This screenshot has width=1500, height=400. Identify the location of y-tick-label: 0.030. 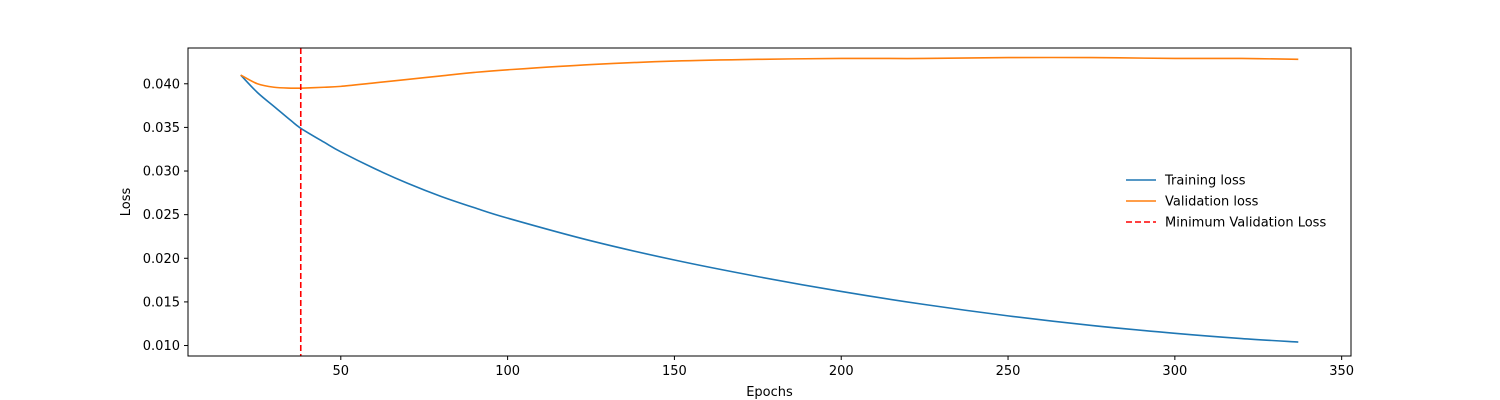
(161, 172).